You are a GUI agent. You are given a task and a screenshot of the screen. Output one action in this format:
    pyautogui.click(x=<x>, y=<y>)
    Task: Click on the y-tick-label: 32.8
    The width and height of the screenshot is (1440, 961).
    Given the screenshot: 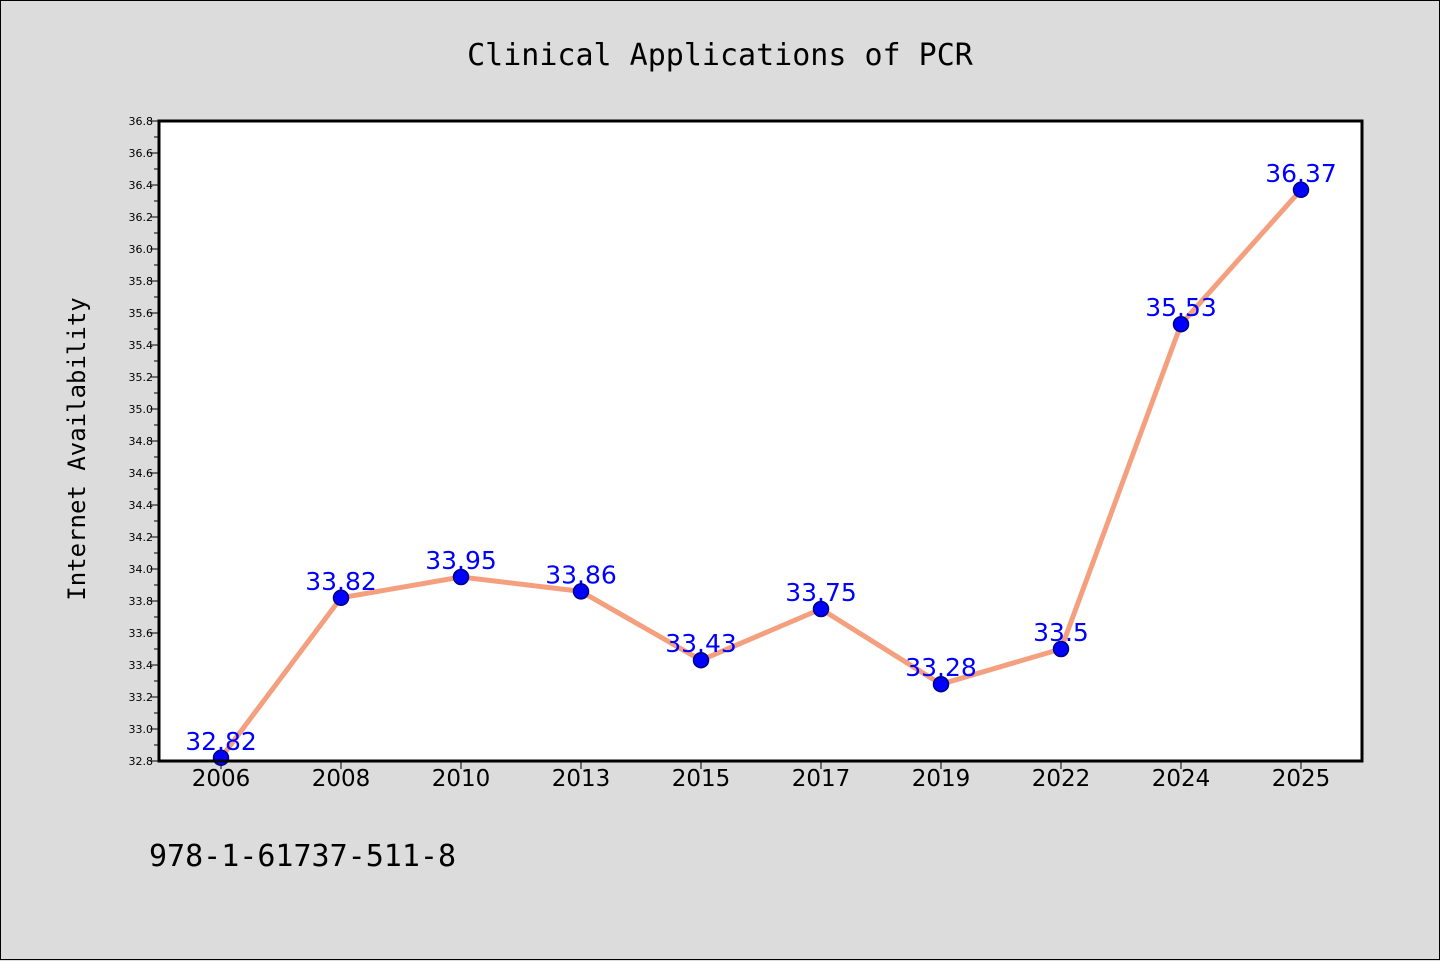 What is the action you would take?
    pyautogui.click(x=141, y=761)
    